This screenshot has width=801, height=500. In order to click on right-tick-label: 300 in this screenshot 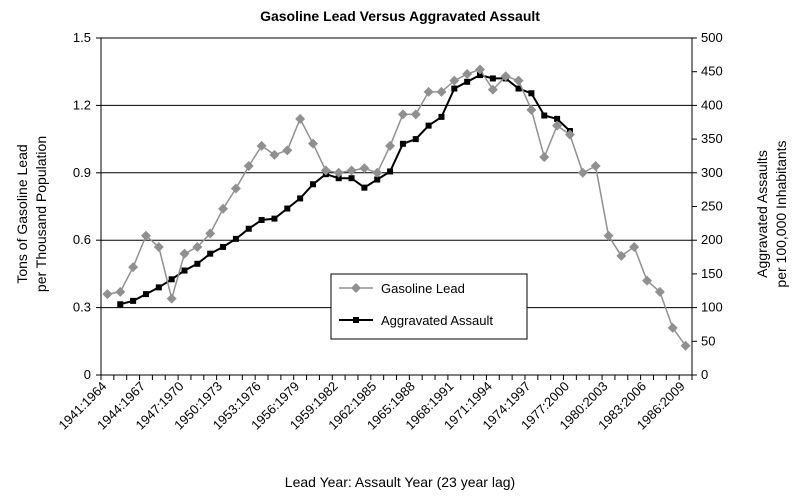, I will do `click(712, 172)`.